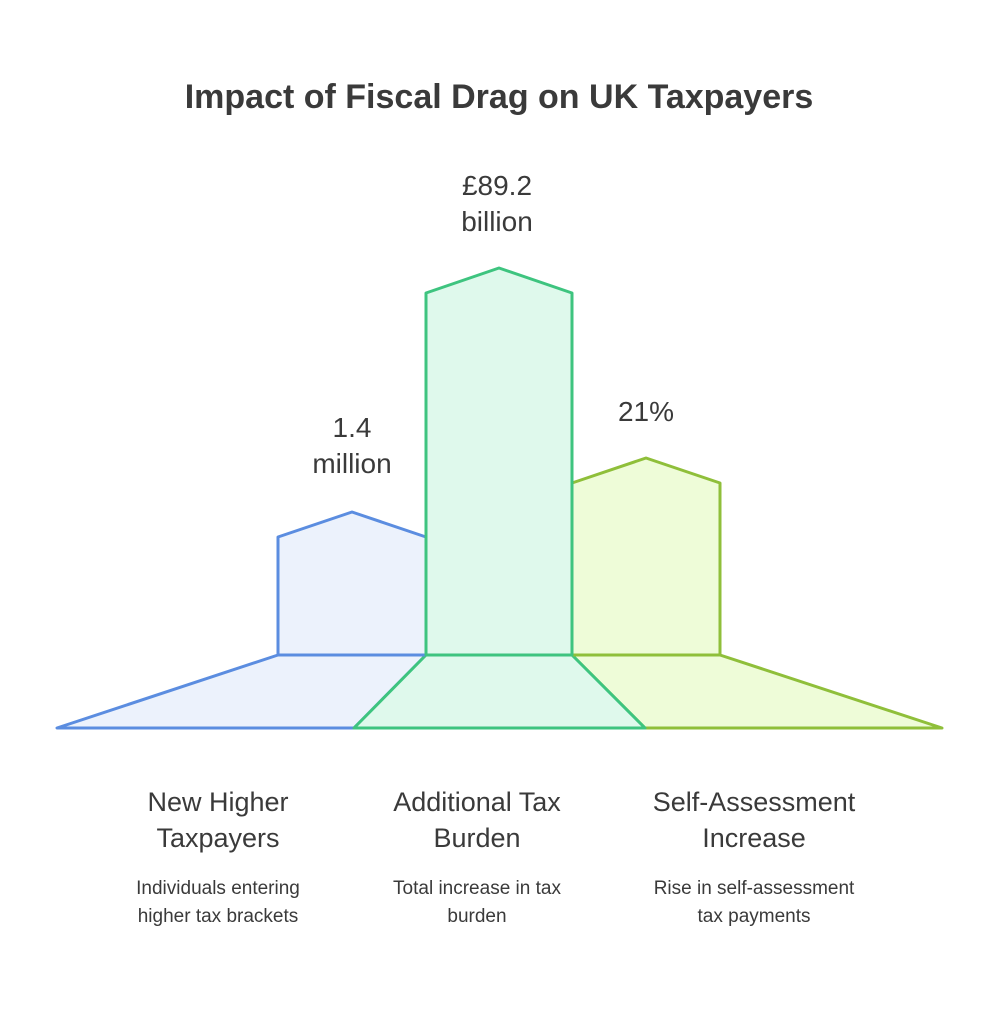 The image size is (998, 1024). Describe the element at coordinates (352, 427) in the screenshot. I see `value-line: 1.4` at that location.